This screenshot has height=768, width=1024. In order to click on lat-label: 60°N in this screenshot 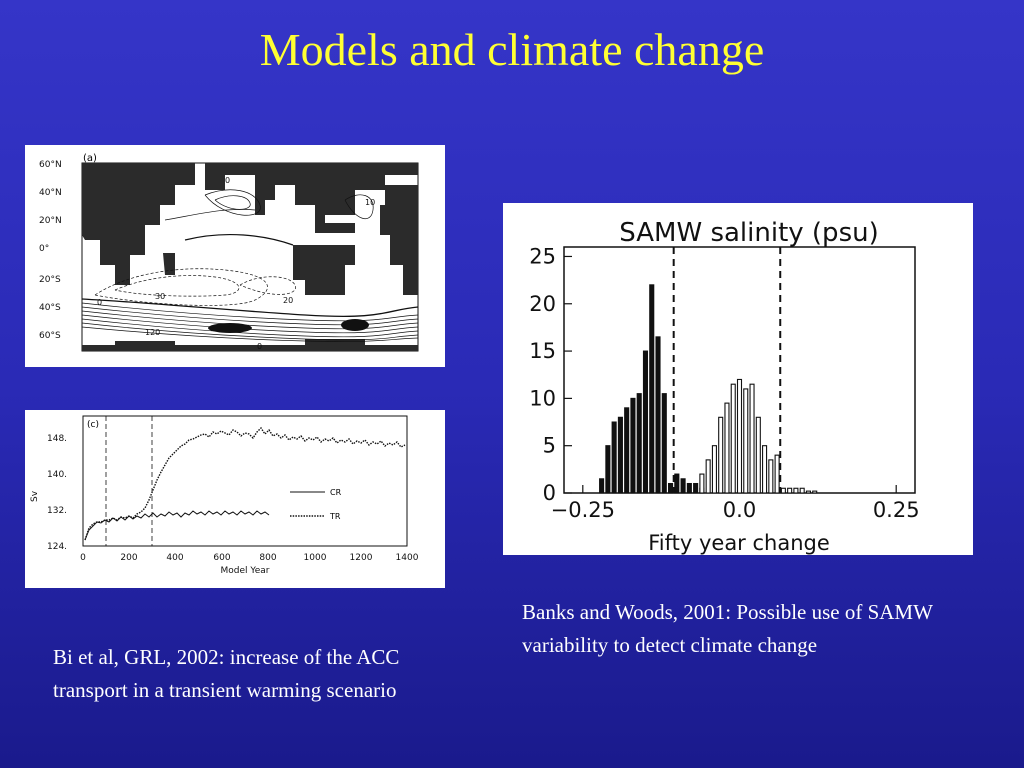, I will do `click(50, 165)`.